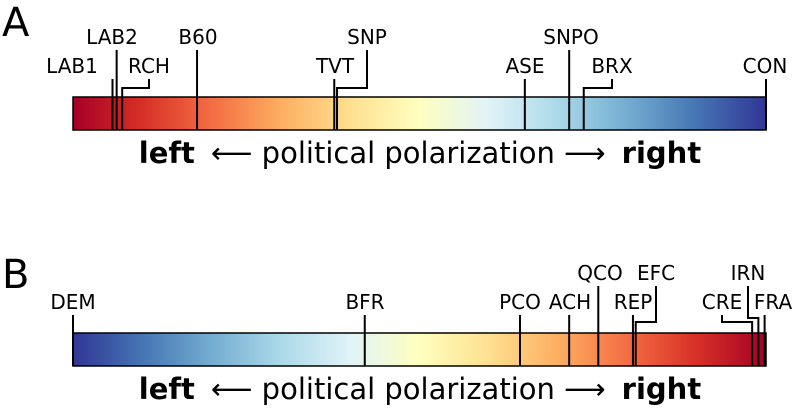 The image size is (812, 419). What do you see at coordinates (80, 92) in the screenshot?
I see `panel-a-marker-lab1: LAB1` at bounding box center [80, 92].